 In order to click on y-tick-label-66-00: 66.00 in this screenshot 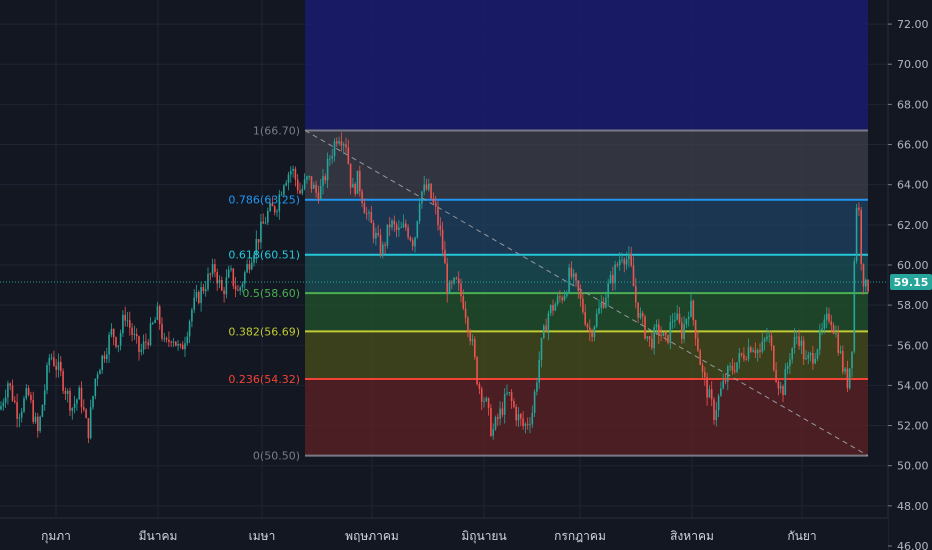, I will do `click(913, 145)`.